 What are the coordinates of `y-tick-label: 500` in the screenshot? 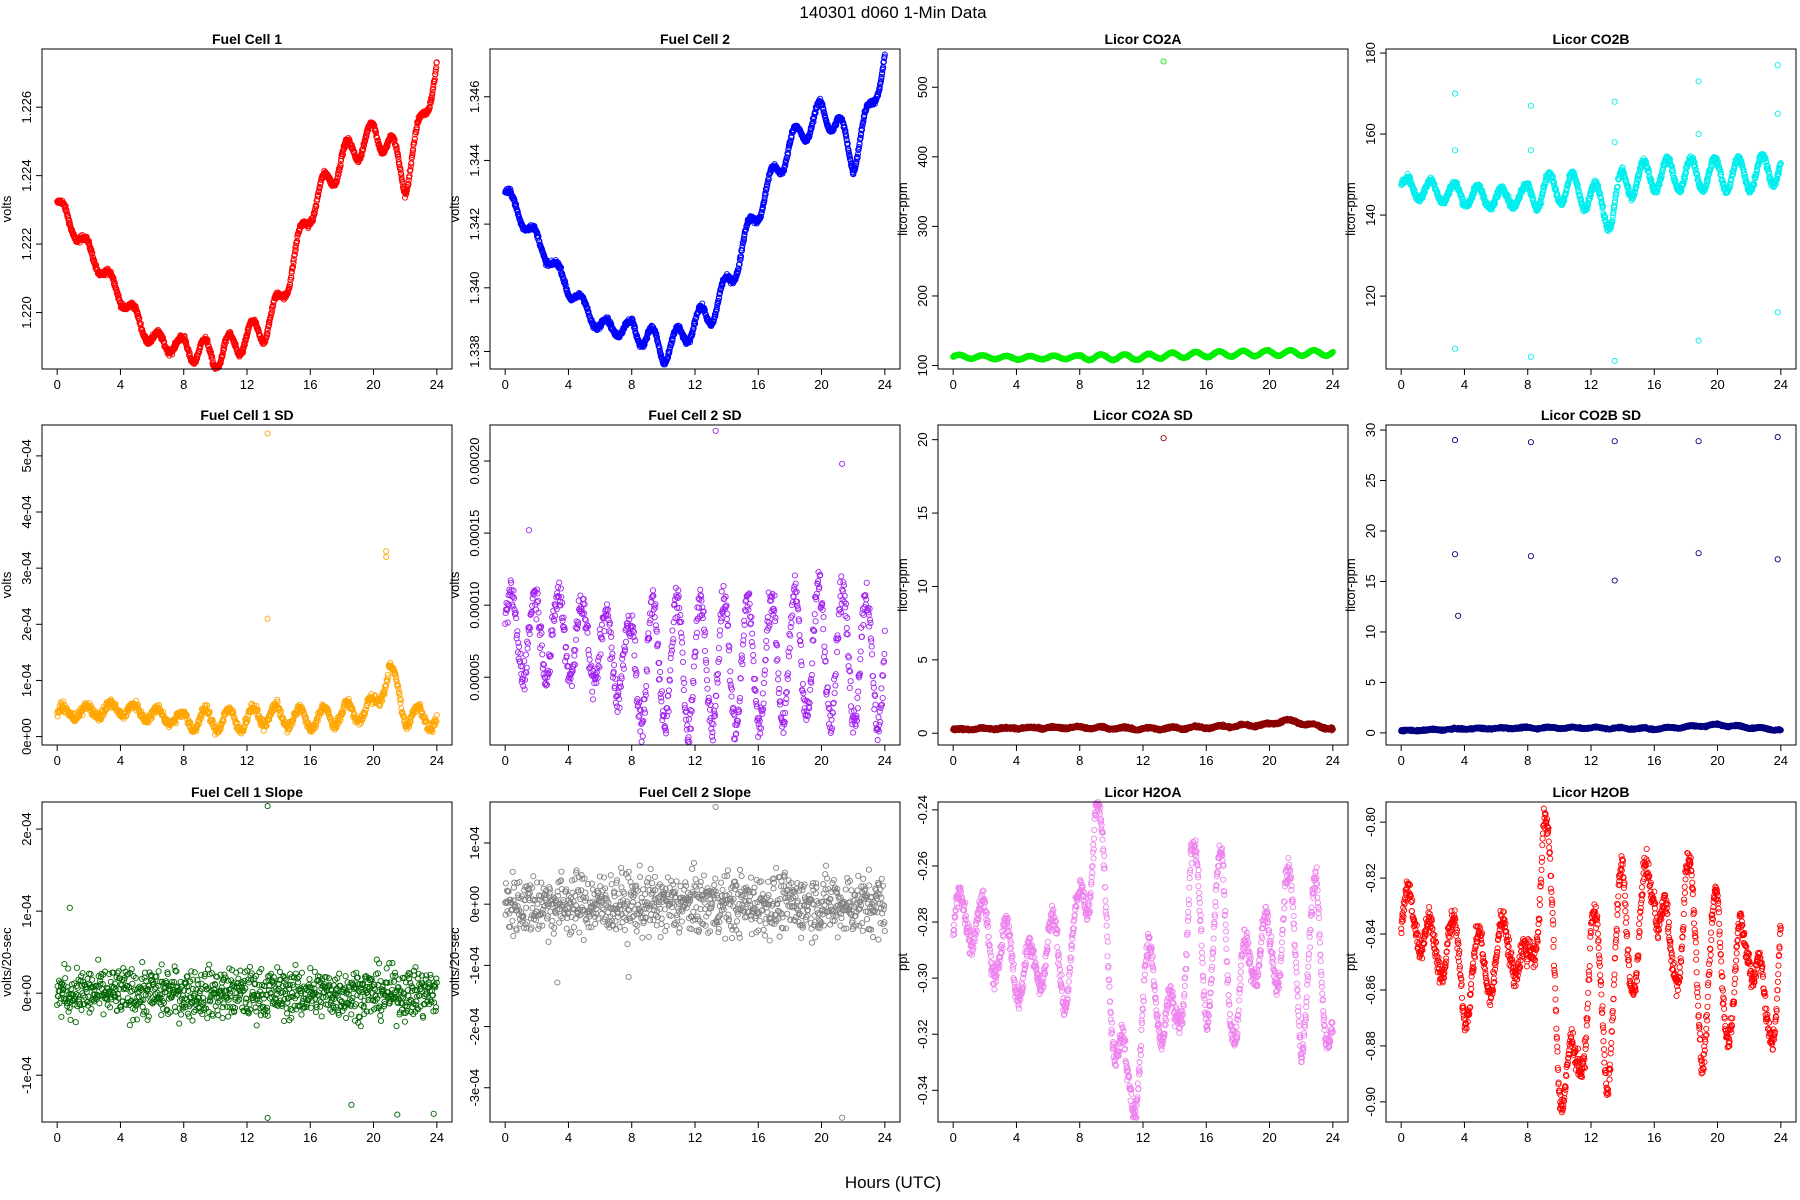 It's located at (922, 87).